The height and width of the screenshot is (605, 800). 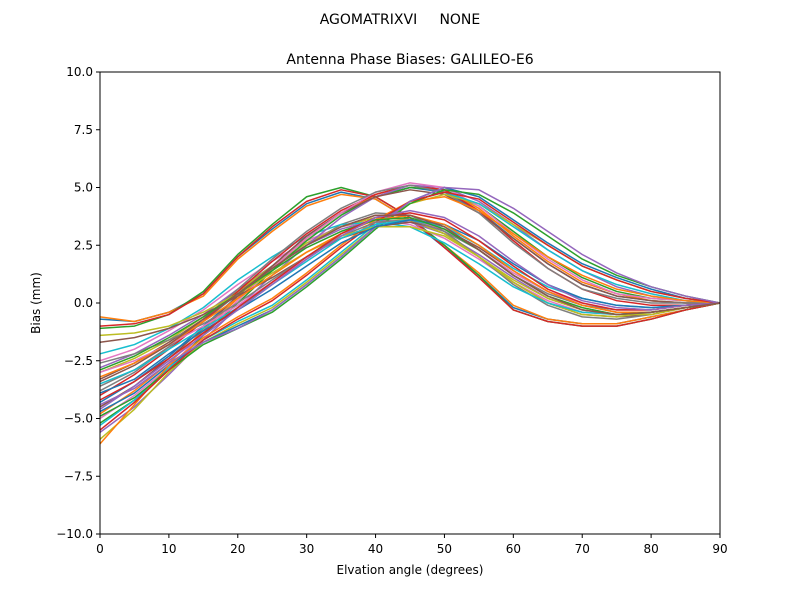 I want to click on figure-suptitle: AGOMATRIXVI NONE, so click(x=400, y=20).